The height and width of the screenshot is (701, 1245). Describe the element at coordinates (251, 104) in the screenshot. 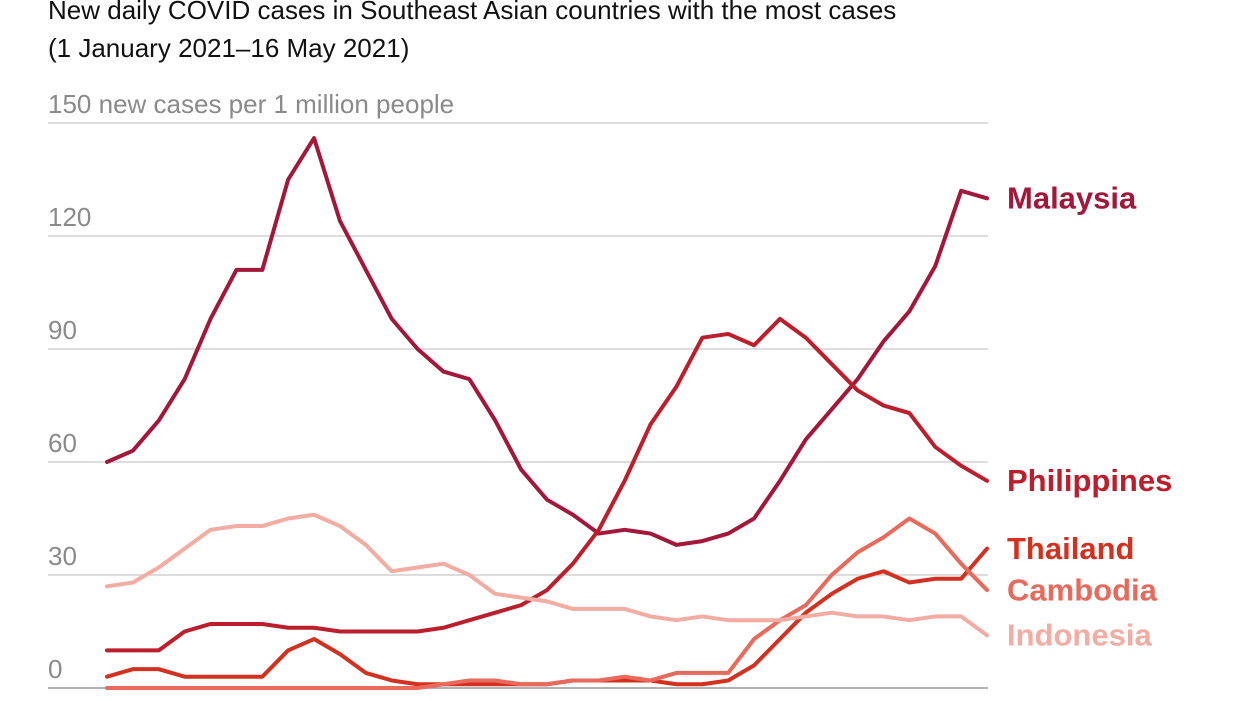

I see `y-tick-label: 150 new cases per 1 million people` at that location.